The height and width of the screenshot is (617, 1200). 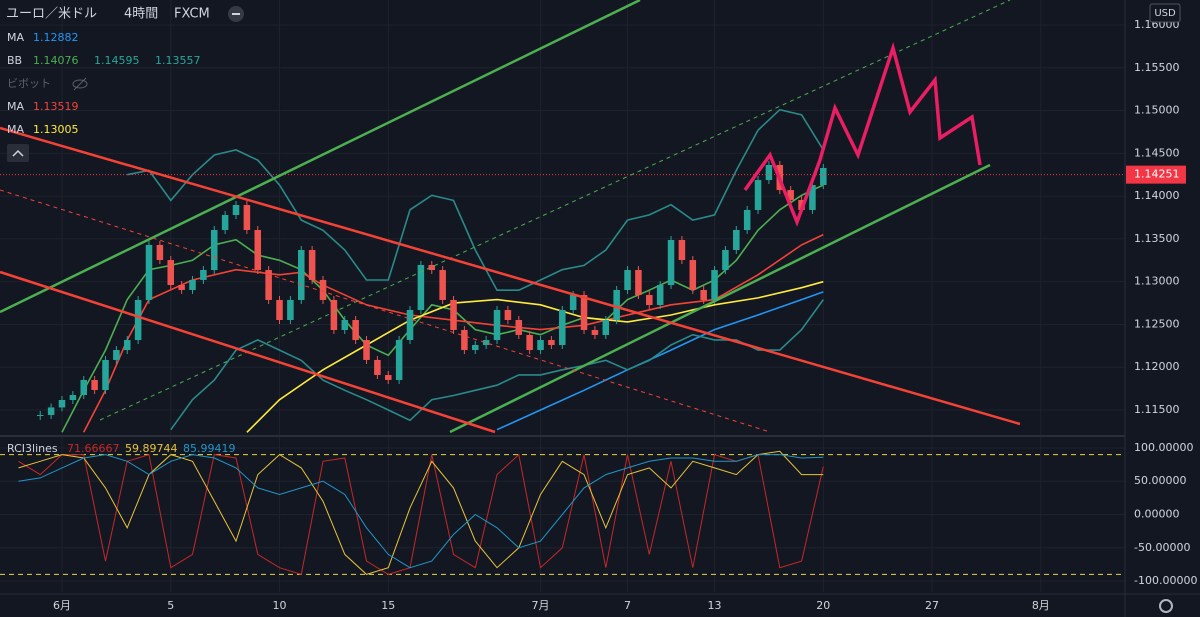 I want to click on x-tick-label: 7, so click(x=627, y=605).